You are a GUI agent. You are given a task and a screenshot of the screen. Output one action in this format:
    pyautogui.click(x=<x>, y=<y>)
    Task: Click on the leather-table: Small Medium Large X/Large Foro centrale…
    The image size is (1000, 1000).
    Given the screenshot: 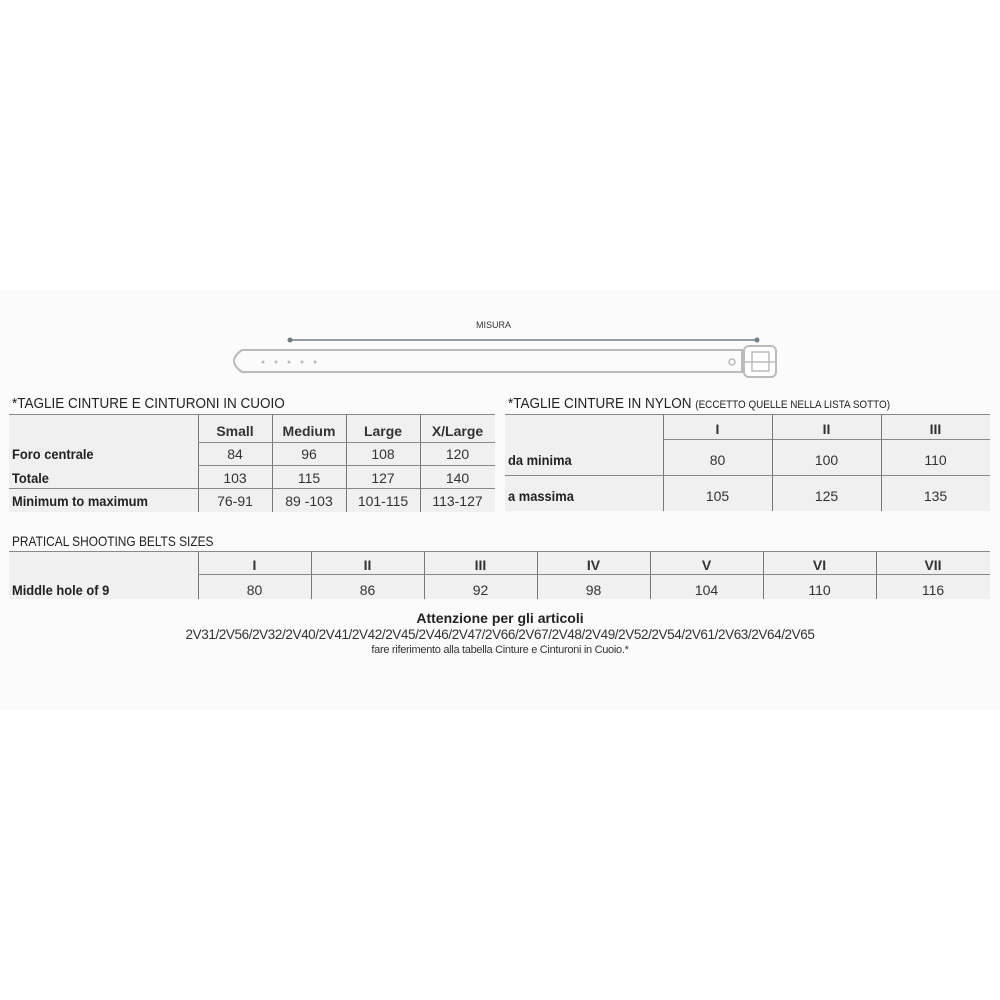 What is the action you would take?
    pyautogui.click(x=252, y=463)
    